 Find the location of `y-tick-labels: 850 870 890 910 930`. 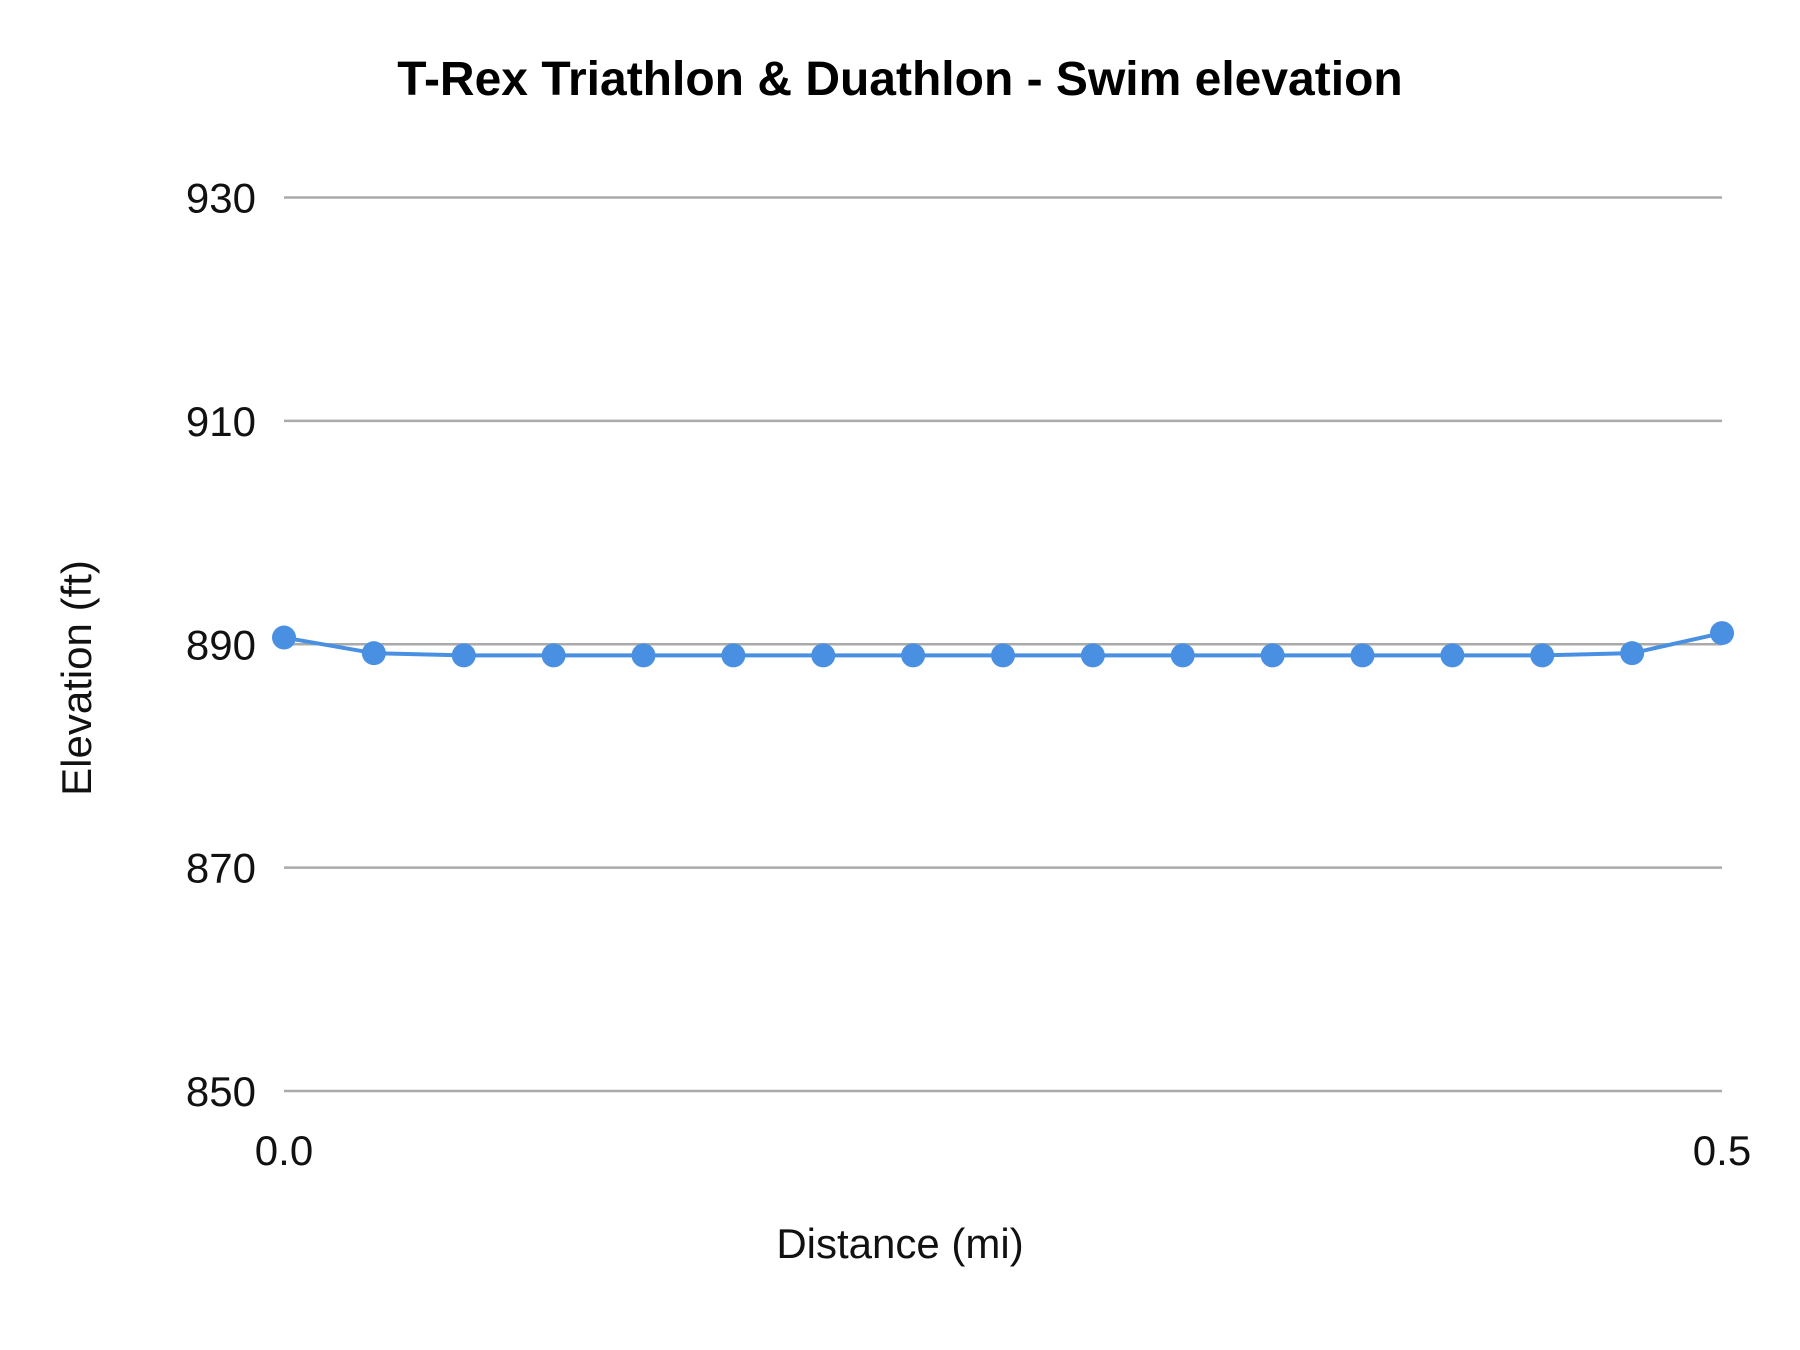

y-tick-labels: 850 870 890 910 930 is located at coordinates (221, 645).